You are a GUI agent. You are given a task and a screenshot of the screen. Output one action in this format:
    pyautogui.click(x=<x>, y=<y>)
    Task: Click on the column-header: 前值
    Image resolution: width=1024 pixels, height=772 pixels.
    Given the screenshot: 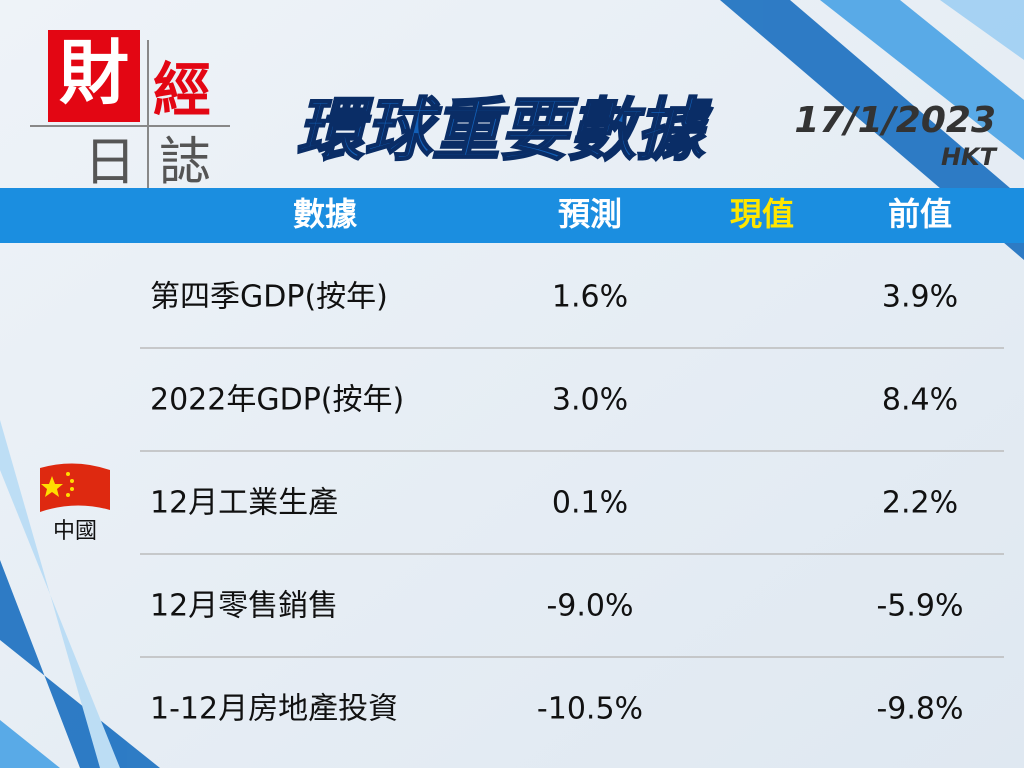 What is the action you would take?
    pyautogui.click(x=920, y=214)
    